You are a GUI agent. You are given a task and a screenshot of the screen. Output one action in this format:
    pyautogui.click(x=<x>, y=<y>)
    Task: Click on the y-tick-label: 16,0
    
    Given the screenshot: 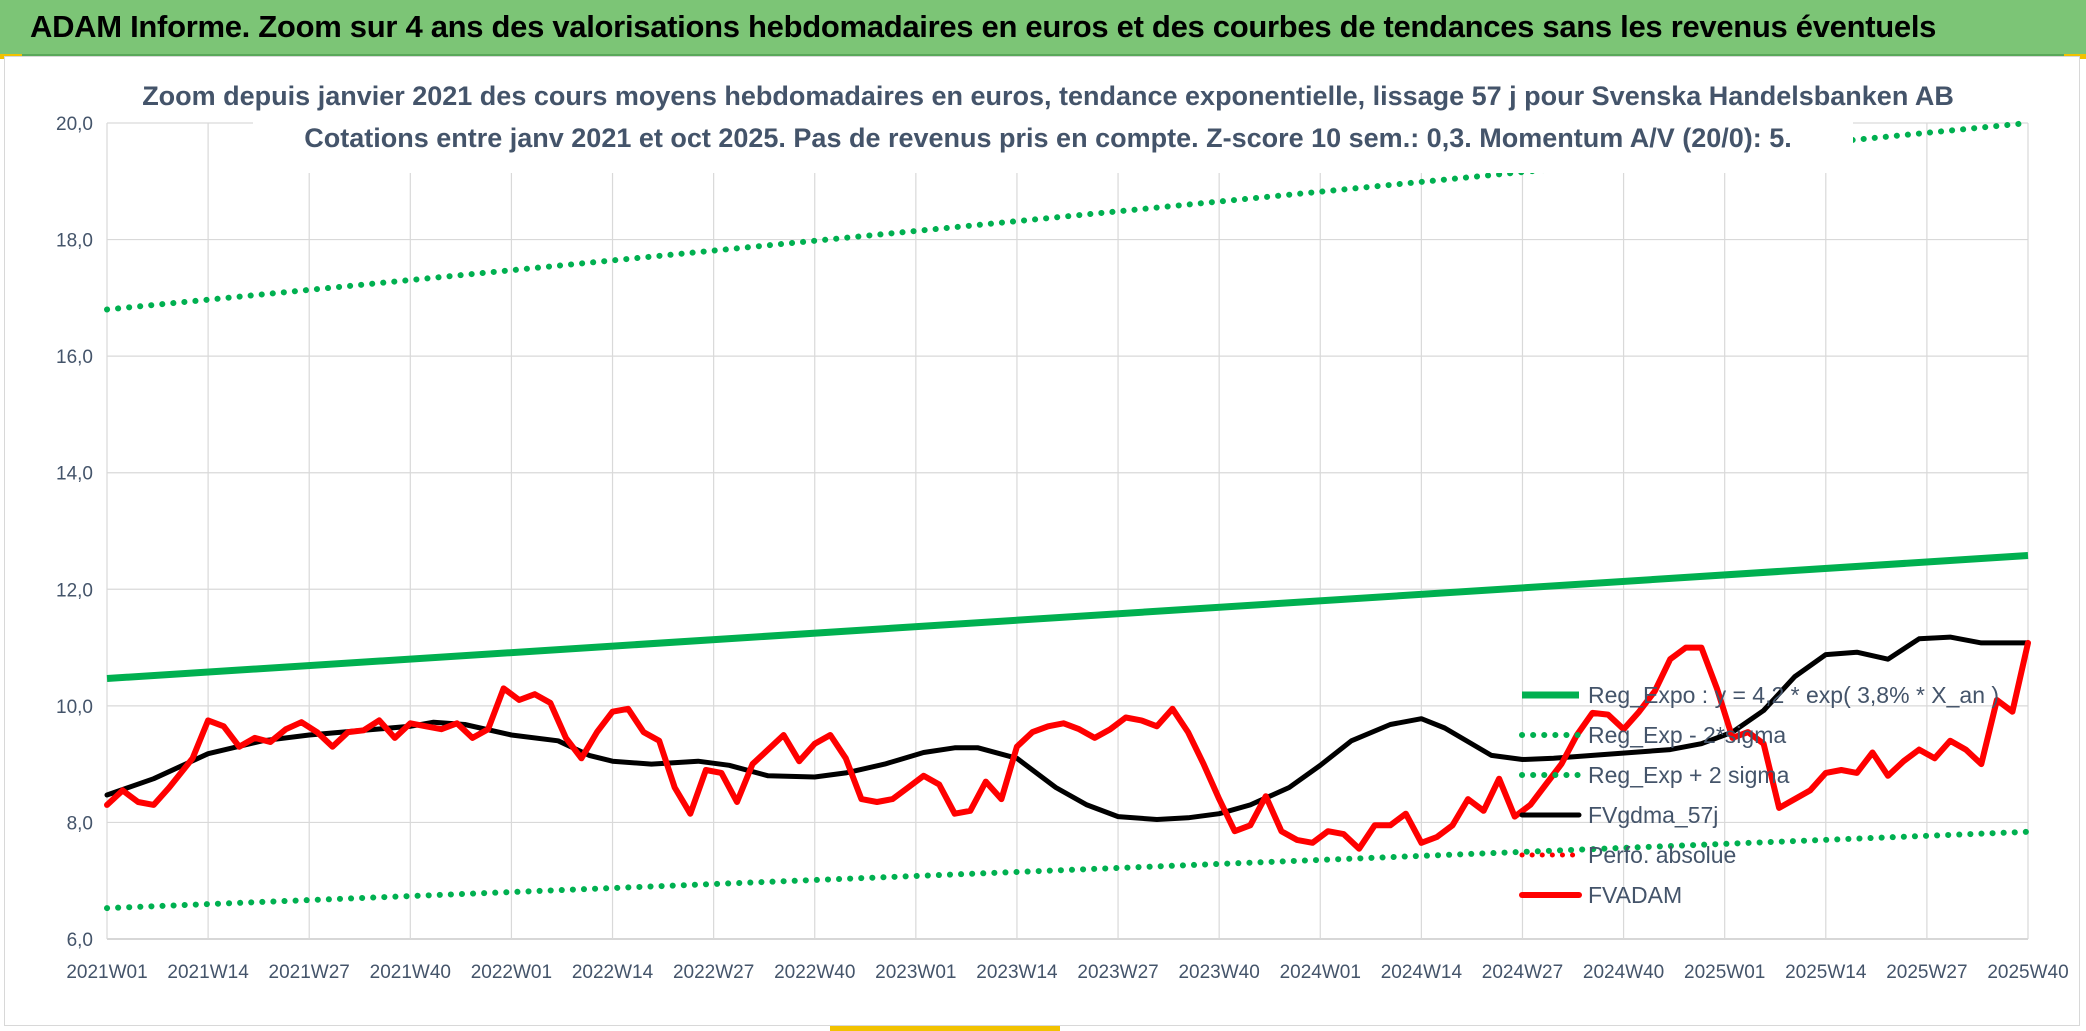 What is the action you would take?
    pyautogui.click(x=74, y=357)
    